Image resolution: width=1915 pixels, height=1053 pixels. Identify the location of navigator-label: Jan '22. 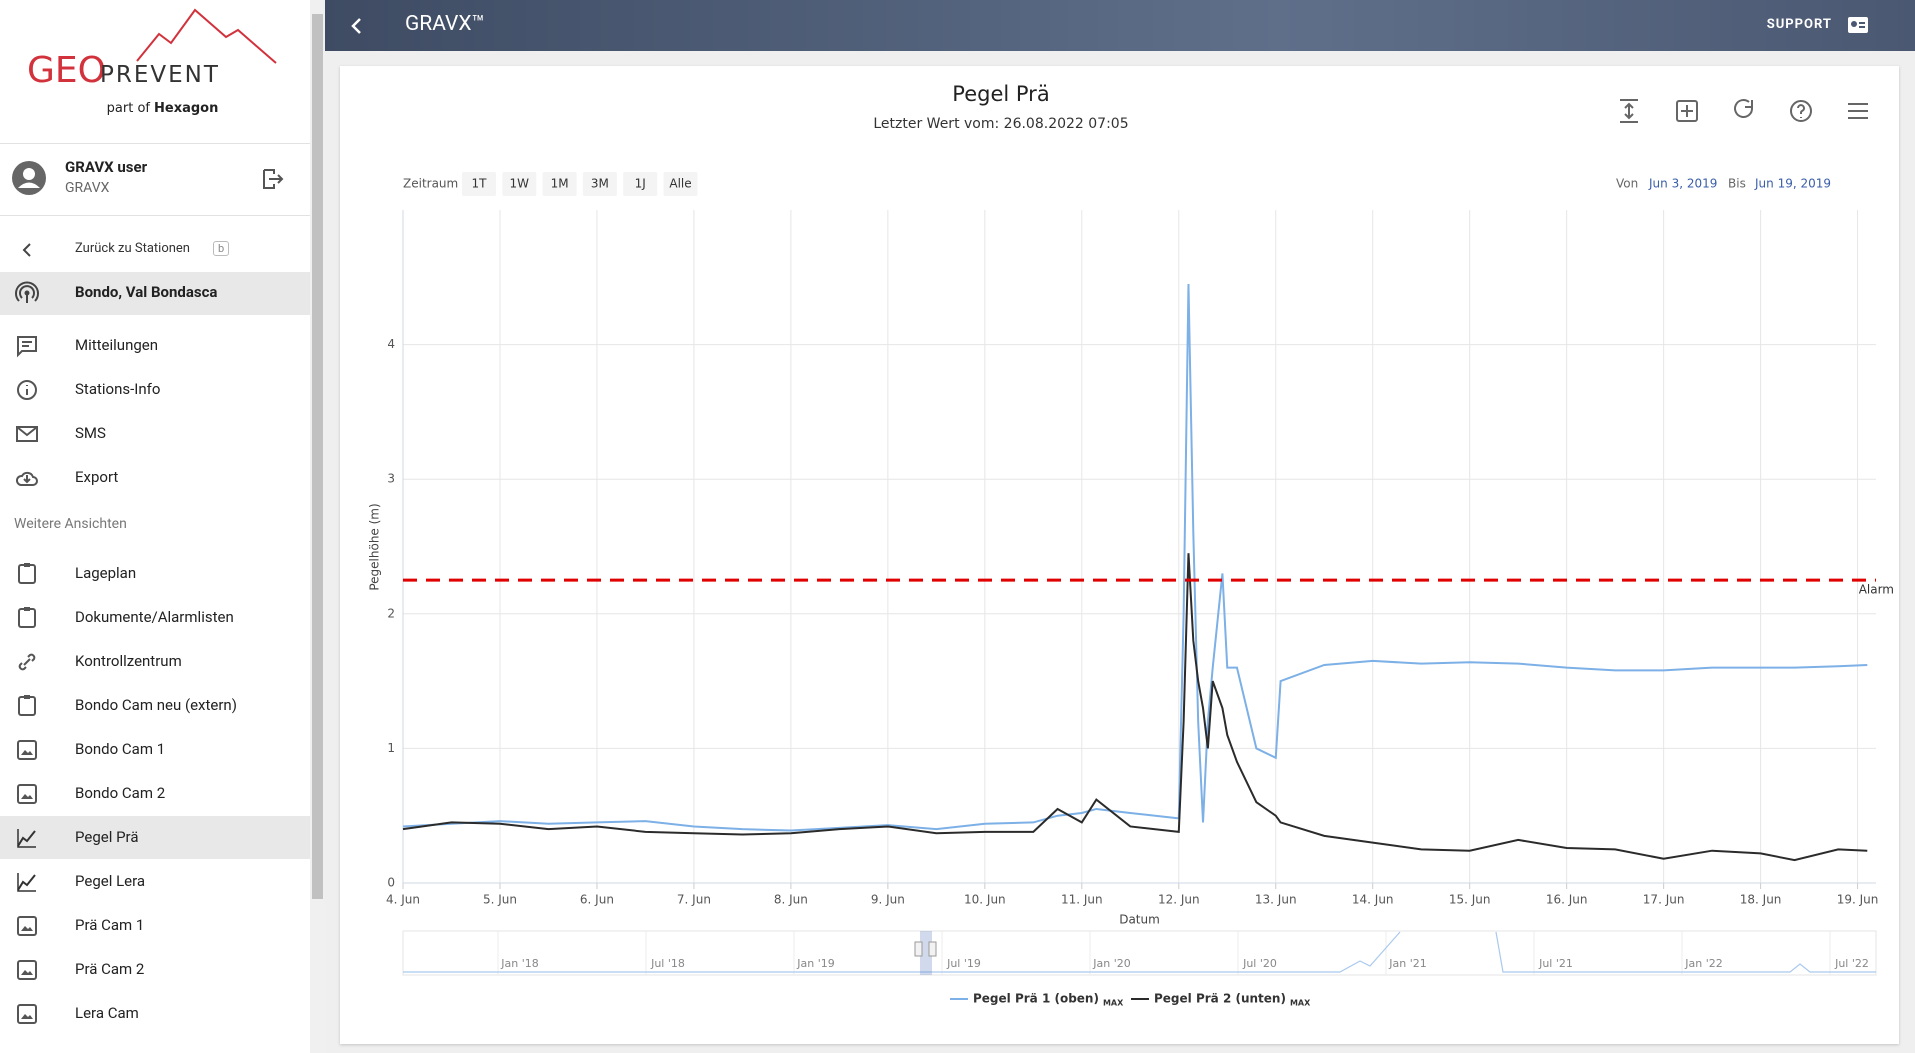
(1703, 963).